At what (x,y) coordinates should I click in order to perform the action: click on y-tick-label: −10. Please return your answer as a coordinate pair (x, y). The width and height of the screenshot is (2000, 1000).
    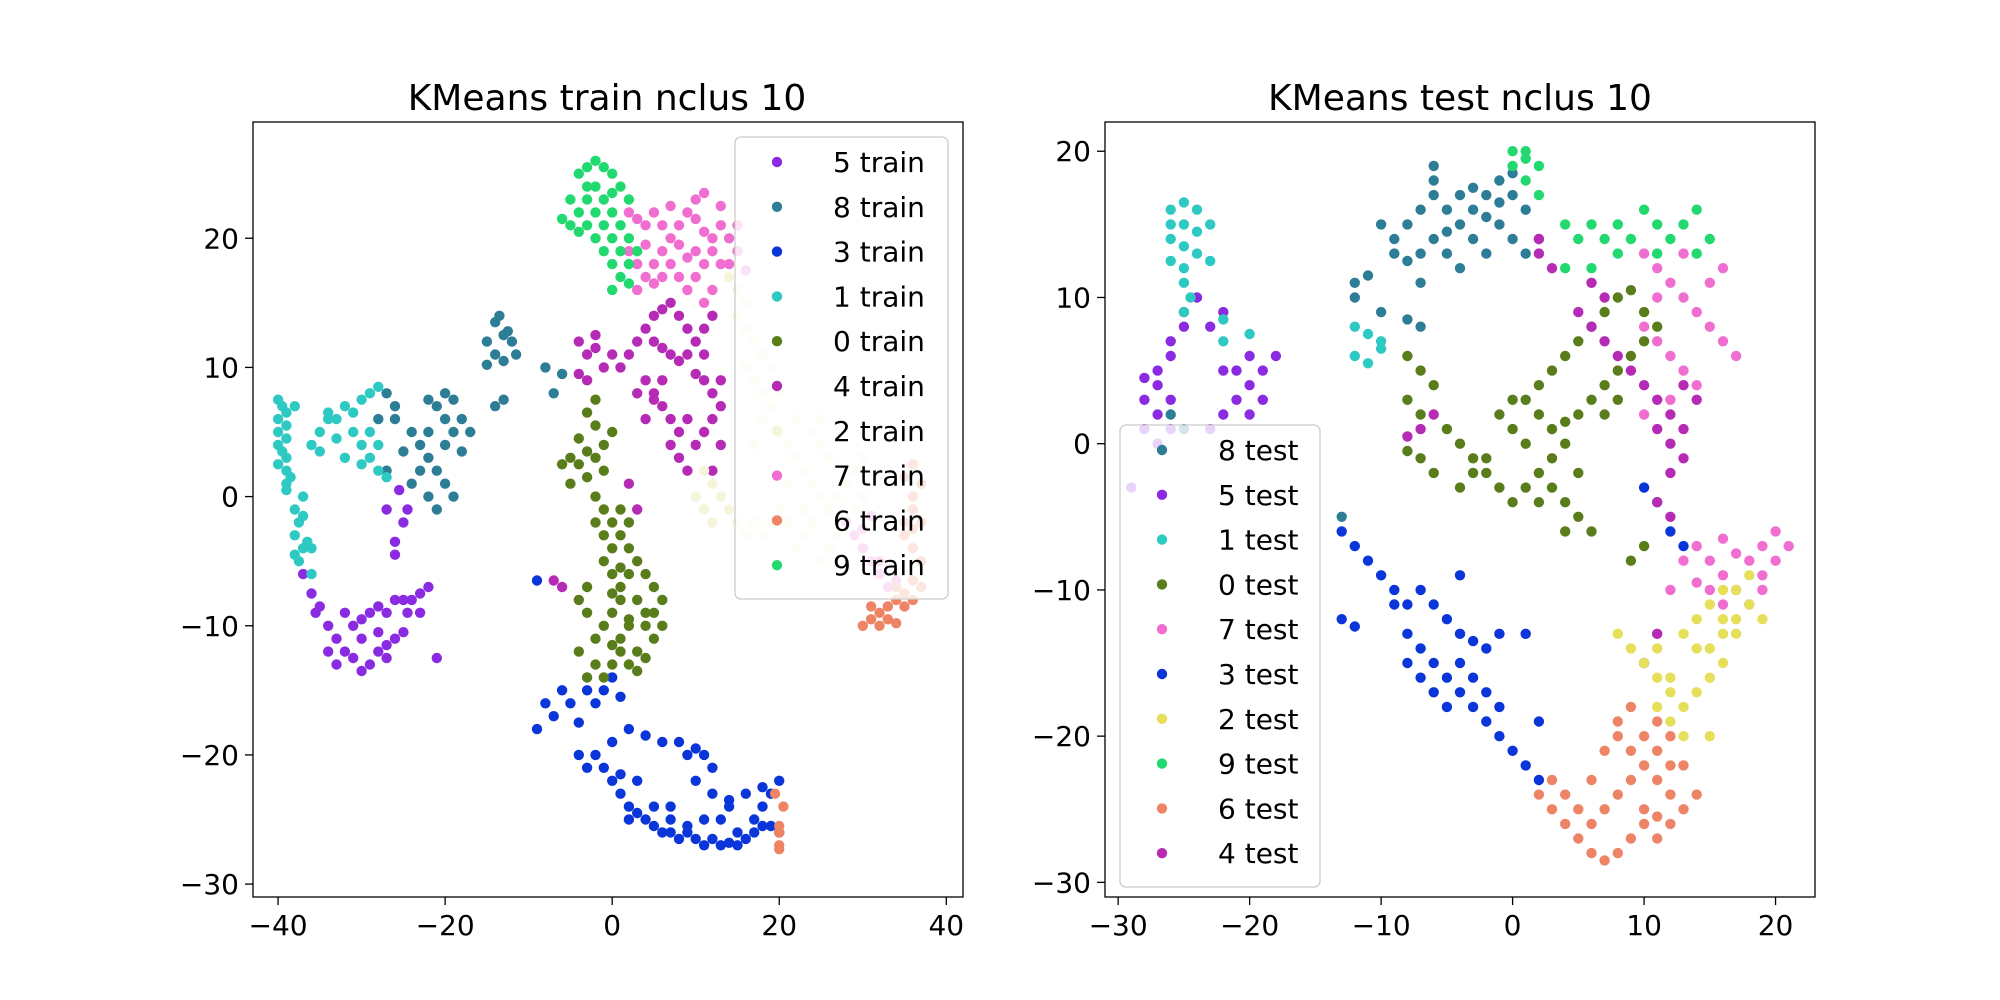
    Looking at the image, I should click on (1061, 590).